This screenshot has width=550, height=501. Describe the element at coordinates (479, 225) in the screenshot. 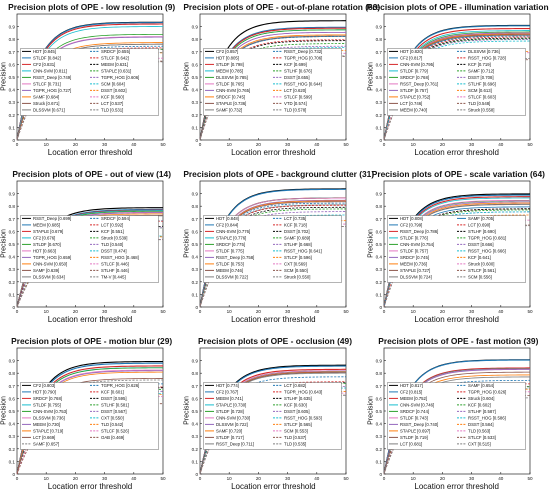

I see `legend-label: LCT [0.690]` at that location.